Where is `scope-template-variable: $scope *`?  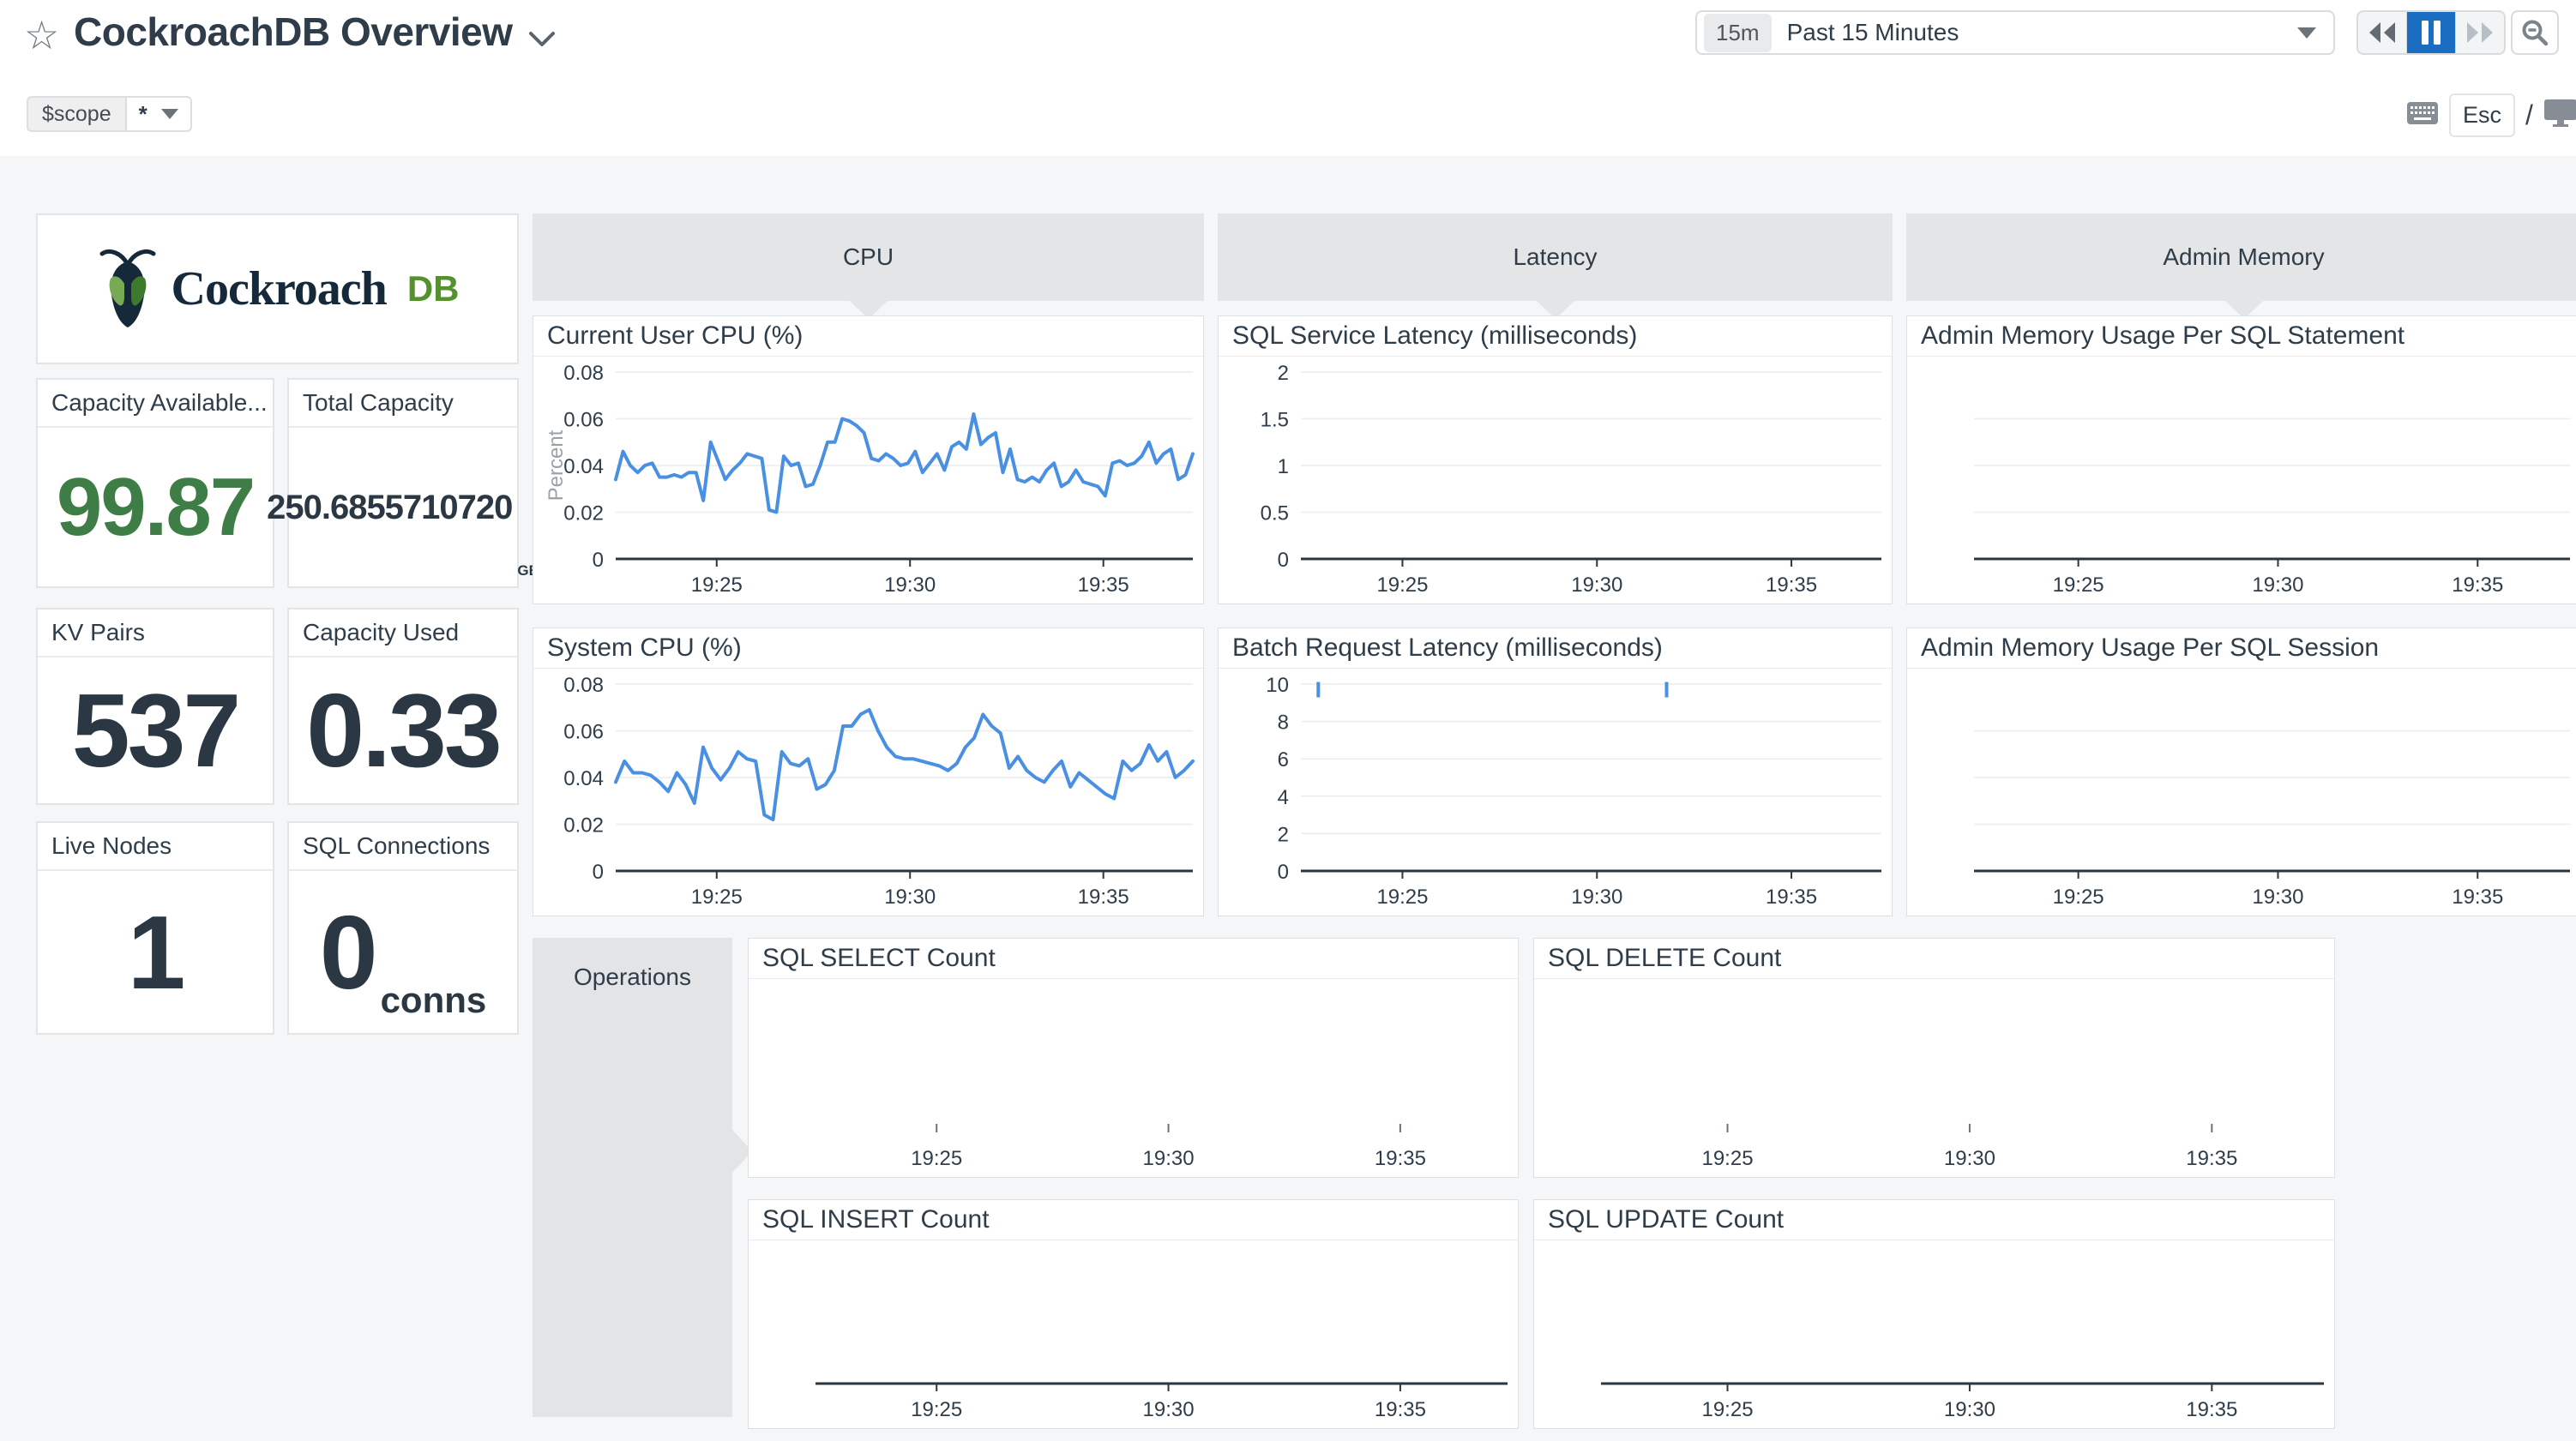
scope-template-variable: $scope * is located at coordinates (109, 114).